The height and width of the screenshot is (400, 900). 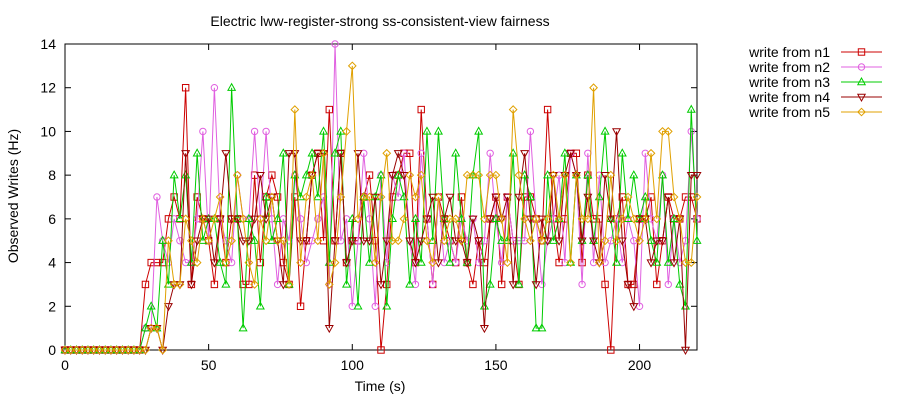 What do you see at coordinates (789, 67) in the screenshot?
I see `legend-label: write from n2` at bounding box center [789, 67].